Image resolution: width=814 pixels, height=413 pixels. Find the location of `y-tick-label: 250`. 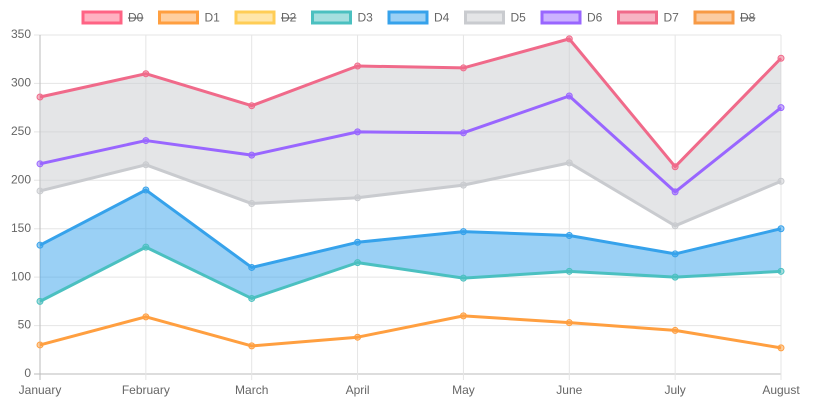

y-tick-label: 250 is located at coordinates (21, 131).